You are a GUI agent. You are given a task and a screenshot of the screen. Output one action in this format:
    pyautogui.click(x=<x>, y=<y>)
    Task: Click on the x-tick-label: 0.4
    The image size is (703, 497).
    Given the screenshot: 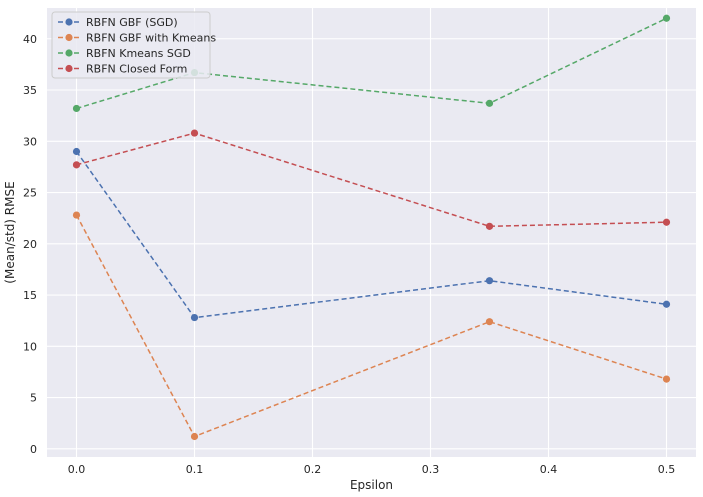 What is the action you would take?
    pyautogui.click(x=549, y=469)
    